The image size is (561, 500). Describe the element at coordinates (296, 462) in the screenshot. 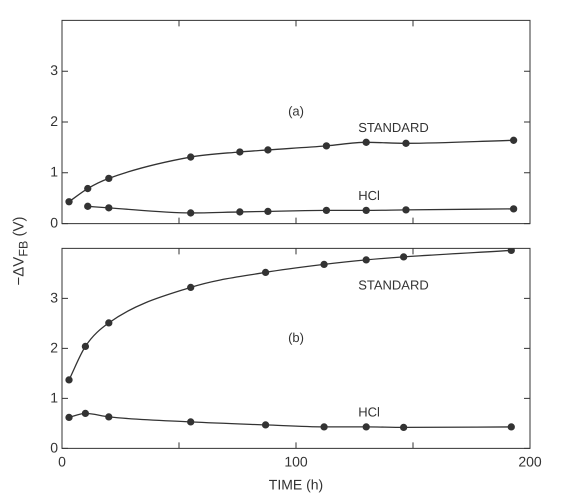

I see `x-tick-label: 100` at that location.